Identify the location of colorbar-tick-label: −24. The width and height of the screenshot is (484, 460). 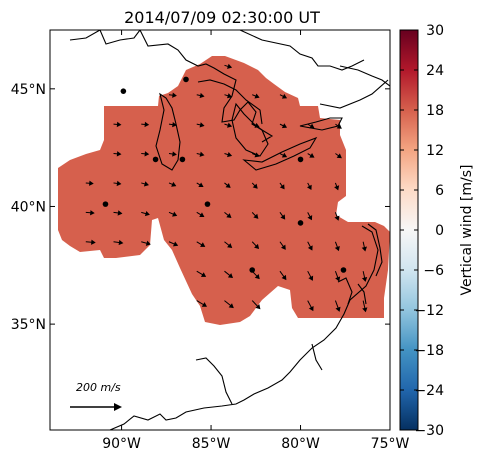
(429, 391).